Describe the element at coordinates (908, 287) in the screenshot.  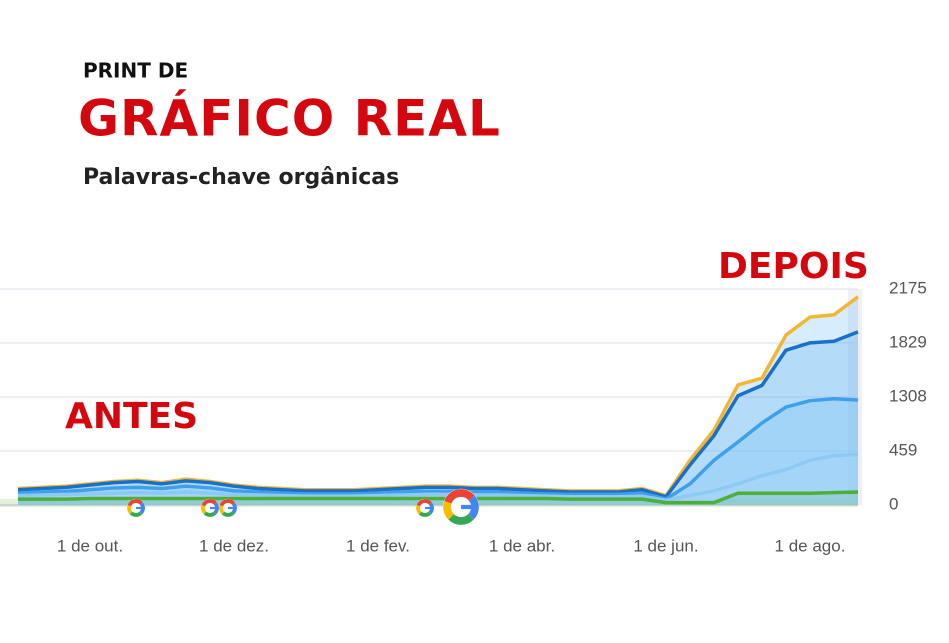
I see `y-tick-label: 2175` at that location.